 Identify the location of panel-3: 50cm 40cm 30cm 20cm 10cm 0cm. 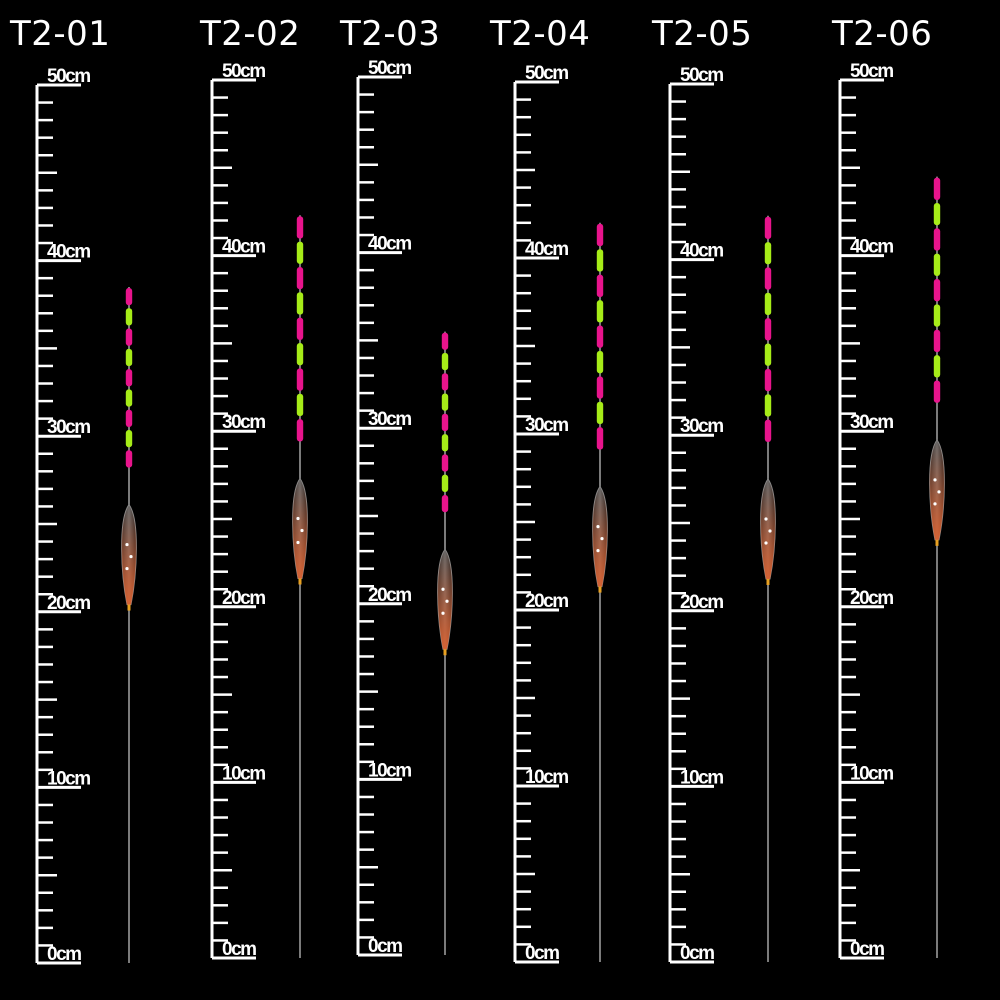
(404, 507).